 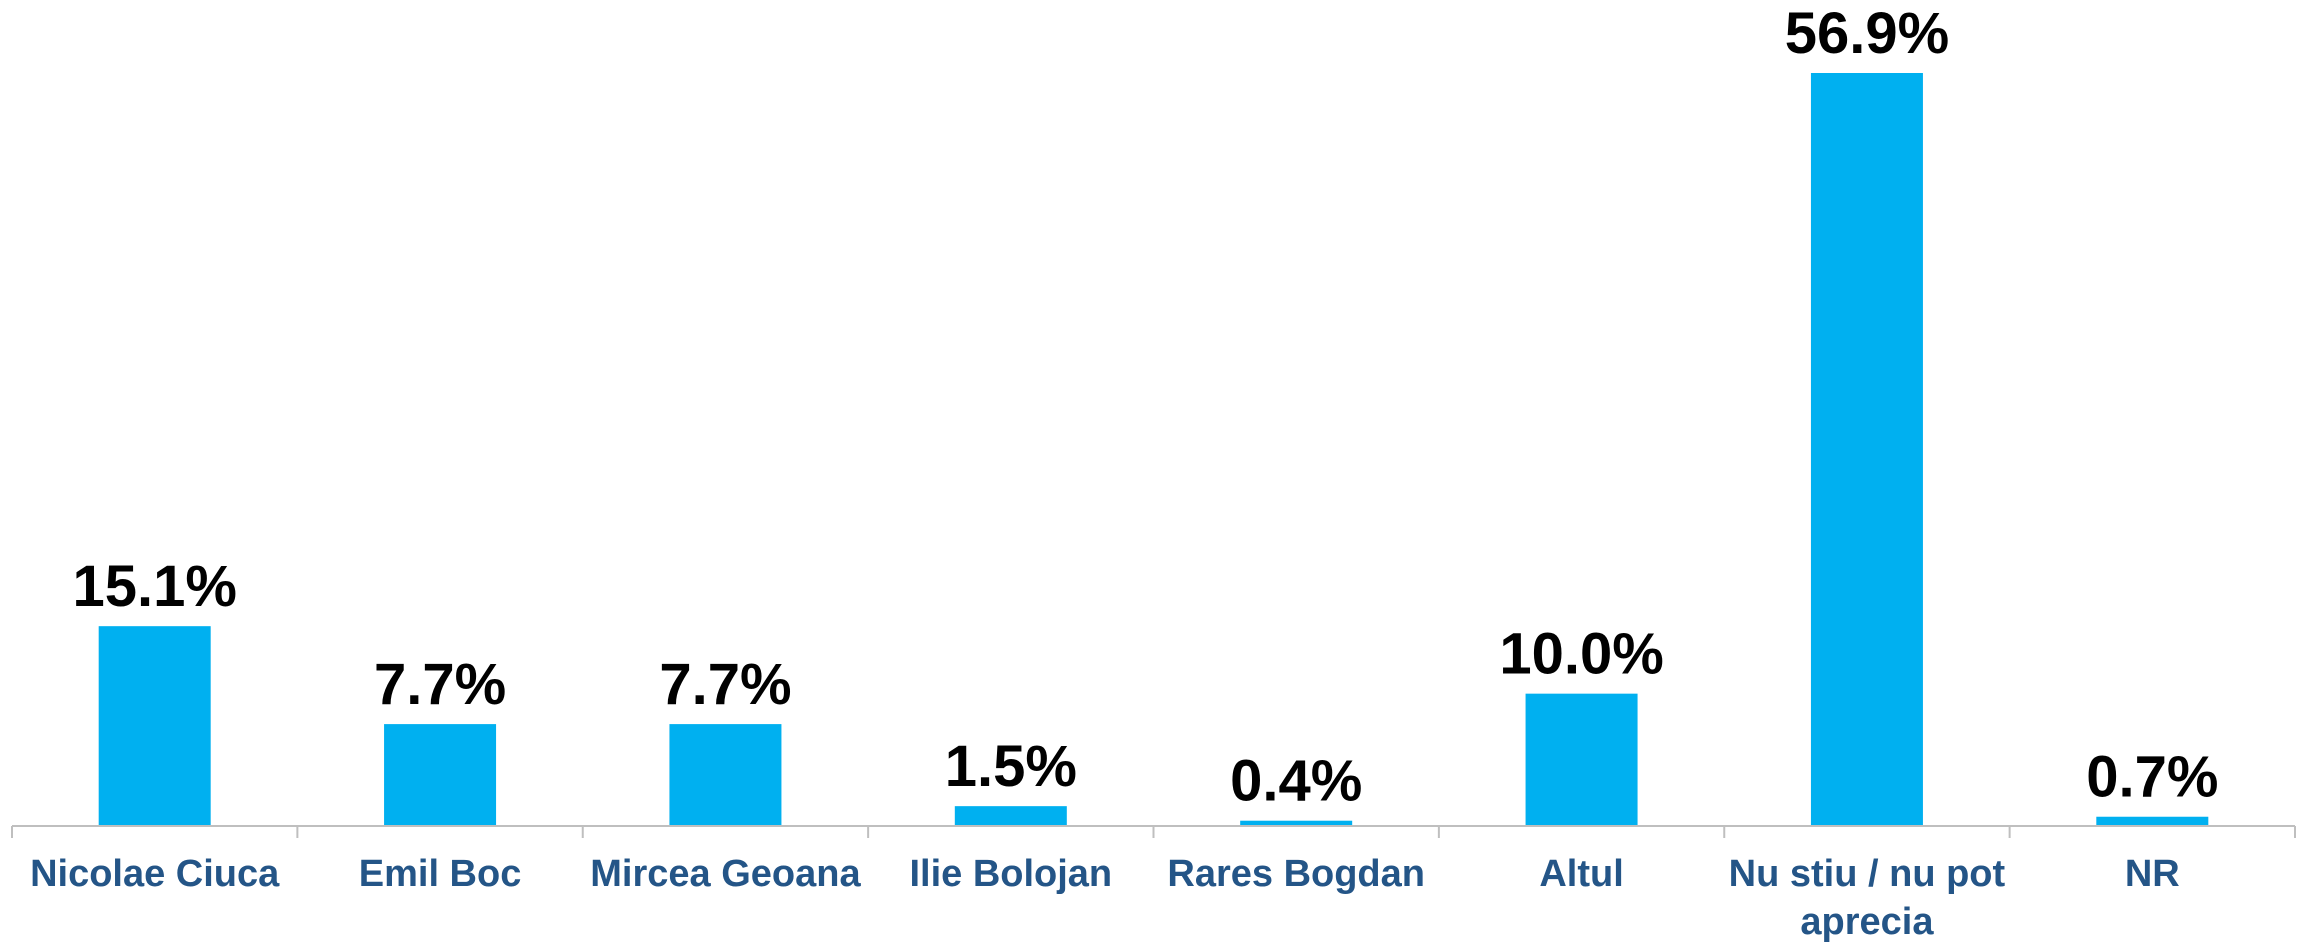 I want to click on x-tick-label: Nicolae Ciuca, so click(x=155, y=874).